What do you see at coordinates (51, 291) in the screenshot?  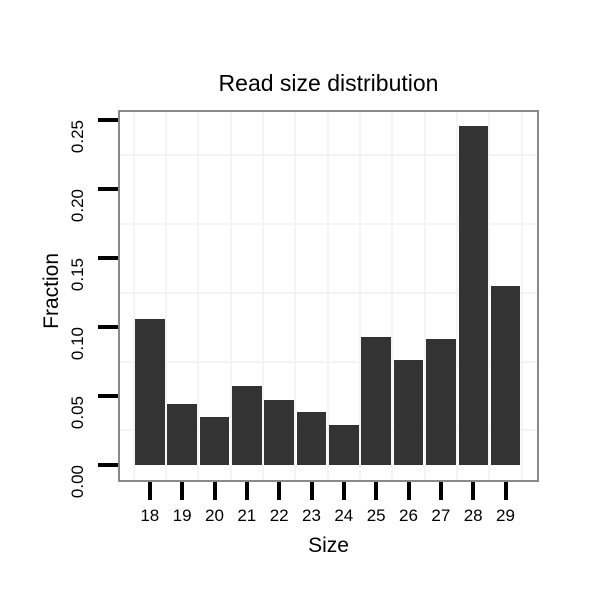 I see `y-axis-title: Fraction` at bounding box center [51, 291].